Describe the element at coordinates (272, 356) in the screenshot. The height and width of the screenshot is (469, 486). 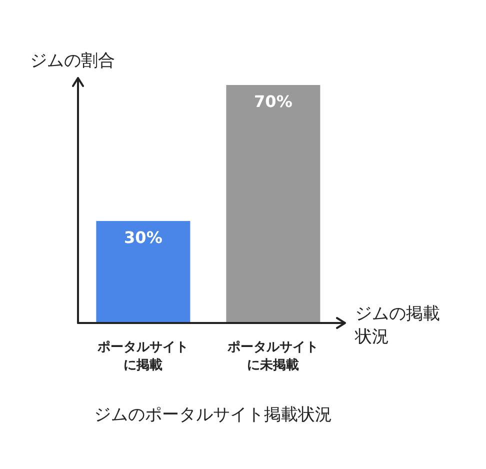
I see `x-tick-label: ポータルサイトに未掲載` at that location.